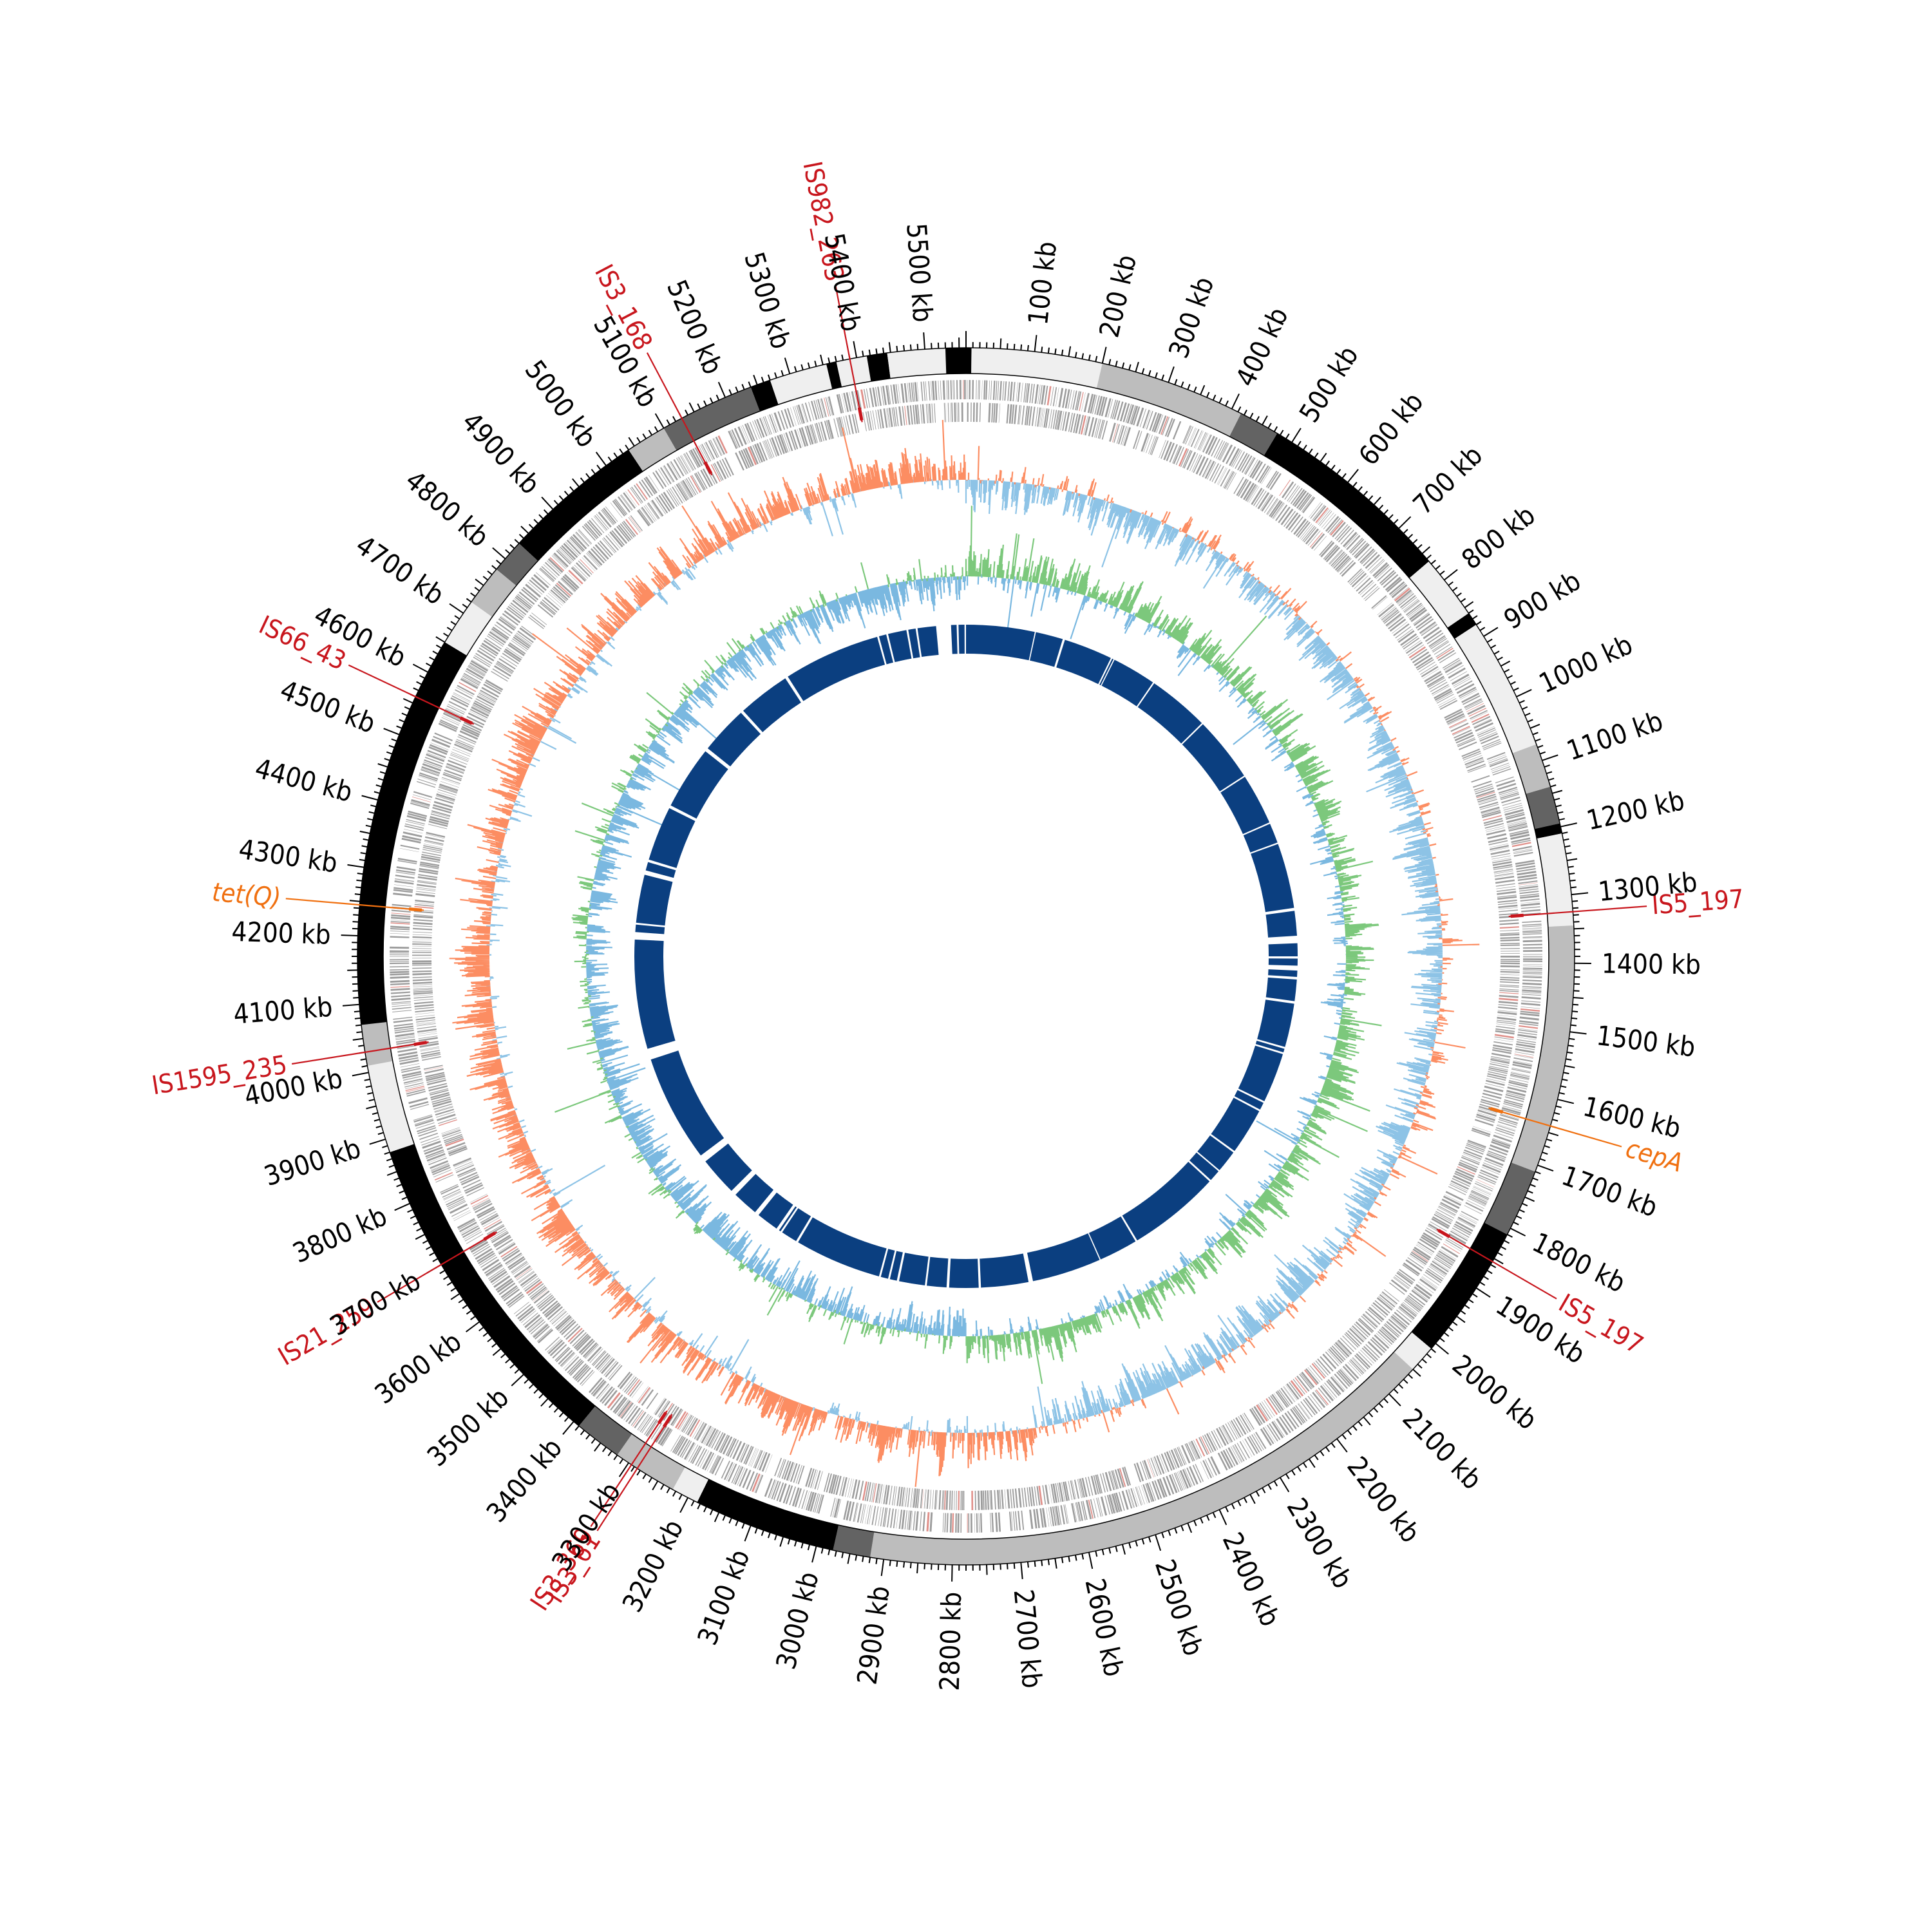  I want to click on tick-label: 5200 kb, so click(695, 327).